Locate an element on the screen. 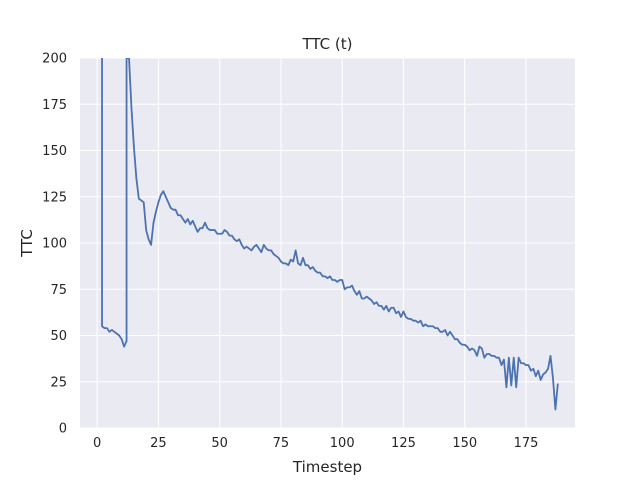  x-tick-label: 175 is located at coordinates (526, 443).